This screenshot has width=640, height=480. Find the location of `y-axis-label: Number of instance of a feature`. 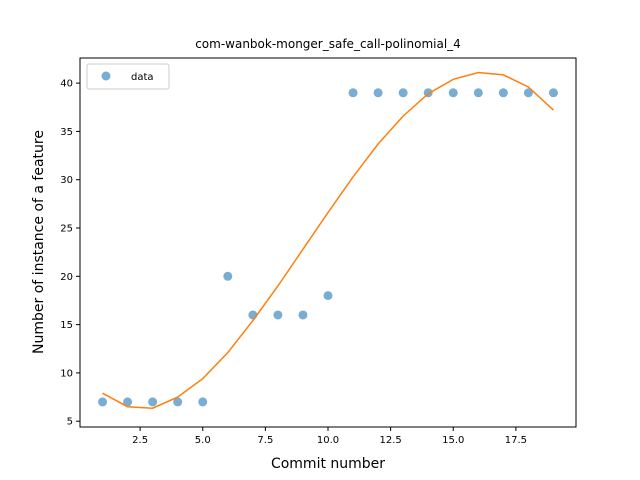

y-axis-label: Number of instance of a feature is located at coordinates (39, 242).